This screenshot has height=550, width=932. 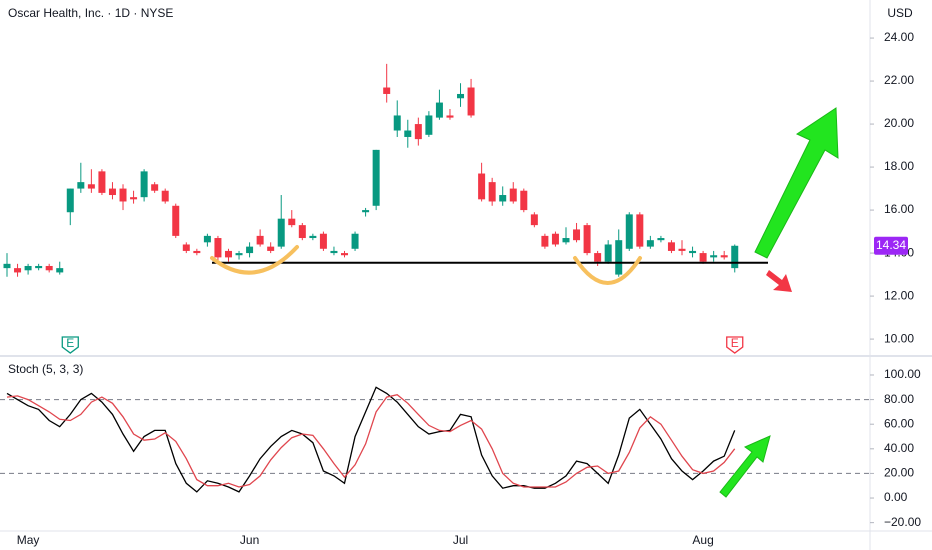 I want to click on x-tick-label: May, so click(x=28, y=540).